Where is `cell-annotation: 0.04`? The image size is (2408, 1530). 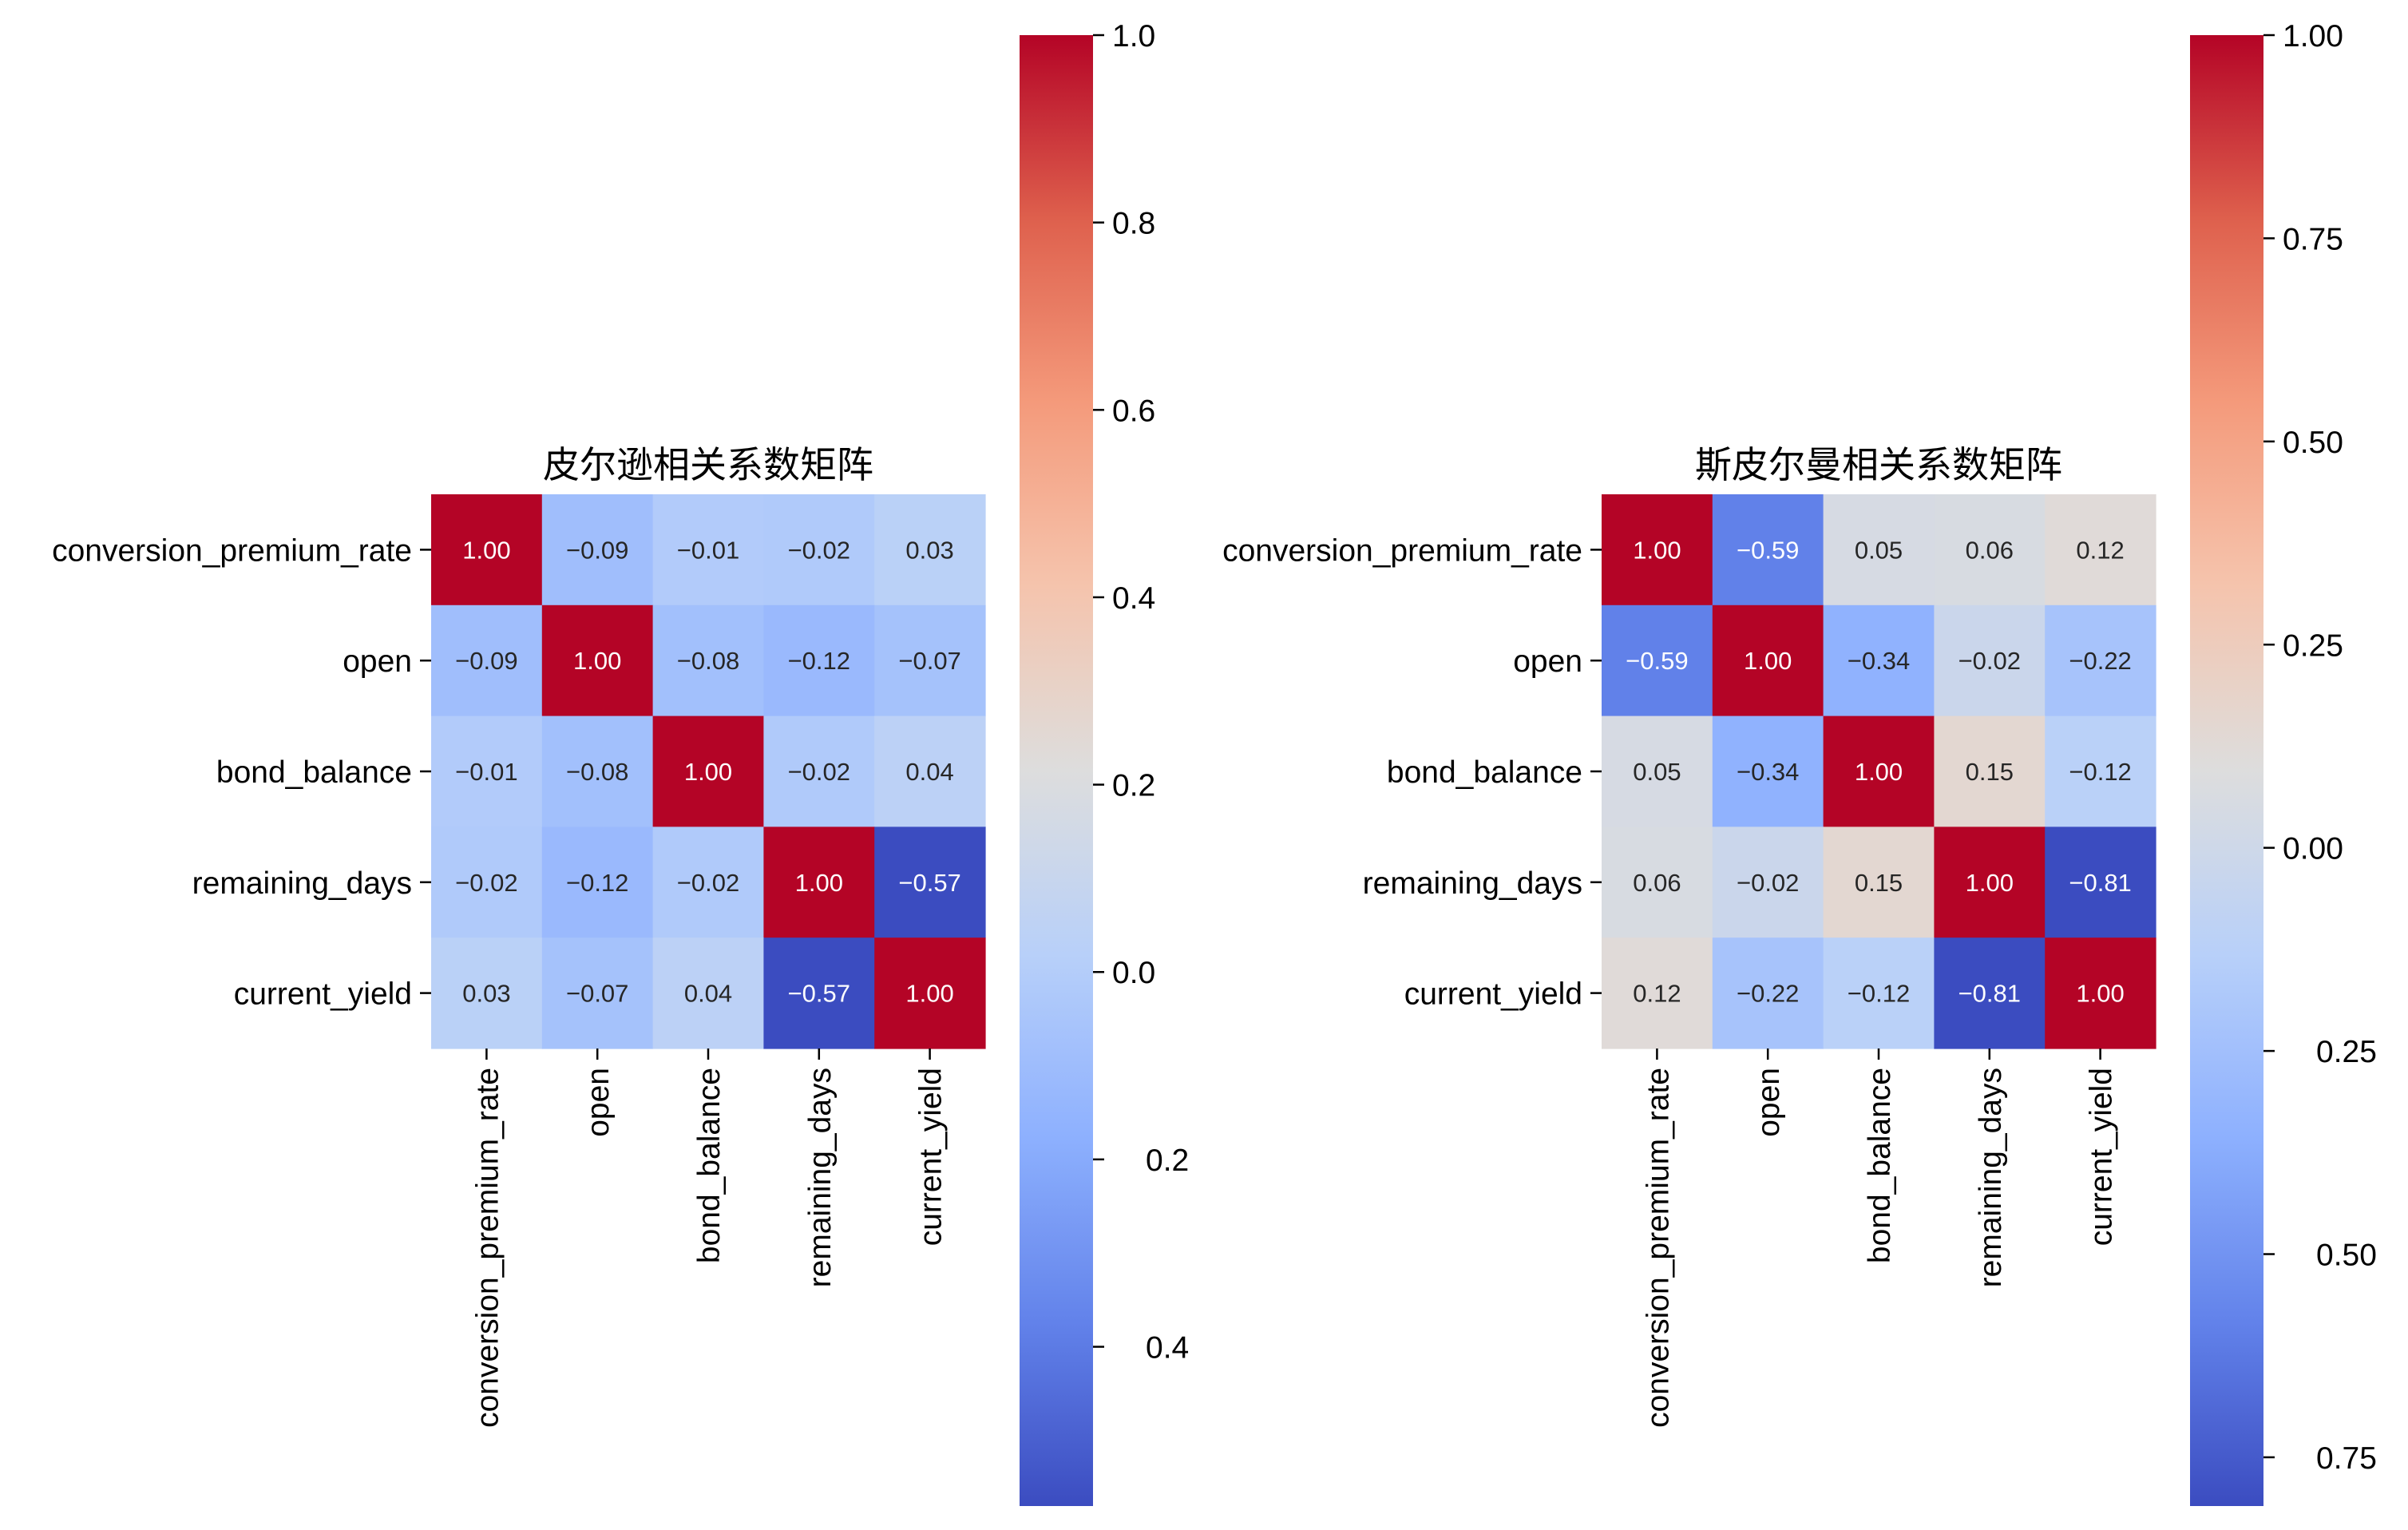
cell-annotation: 0.04 is located at coordinates (708, 994).